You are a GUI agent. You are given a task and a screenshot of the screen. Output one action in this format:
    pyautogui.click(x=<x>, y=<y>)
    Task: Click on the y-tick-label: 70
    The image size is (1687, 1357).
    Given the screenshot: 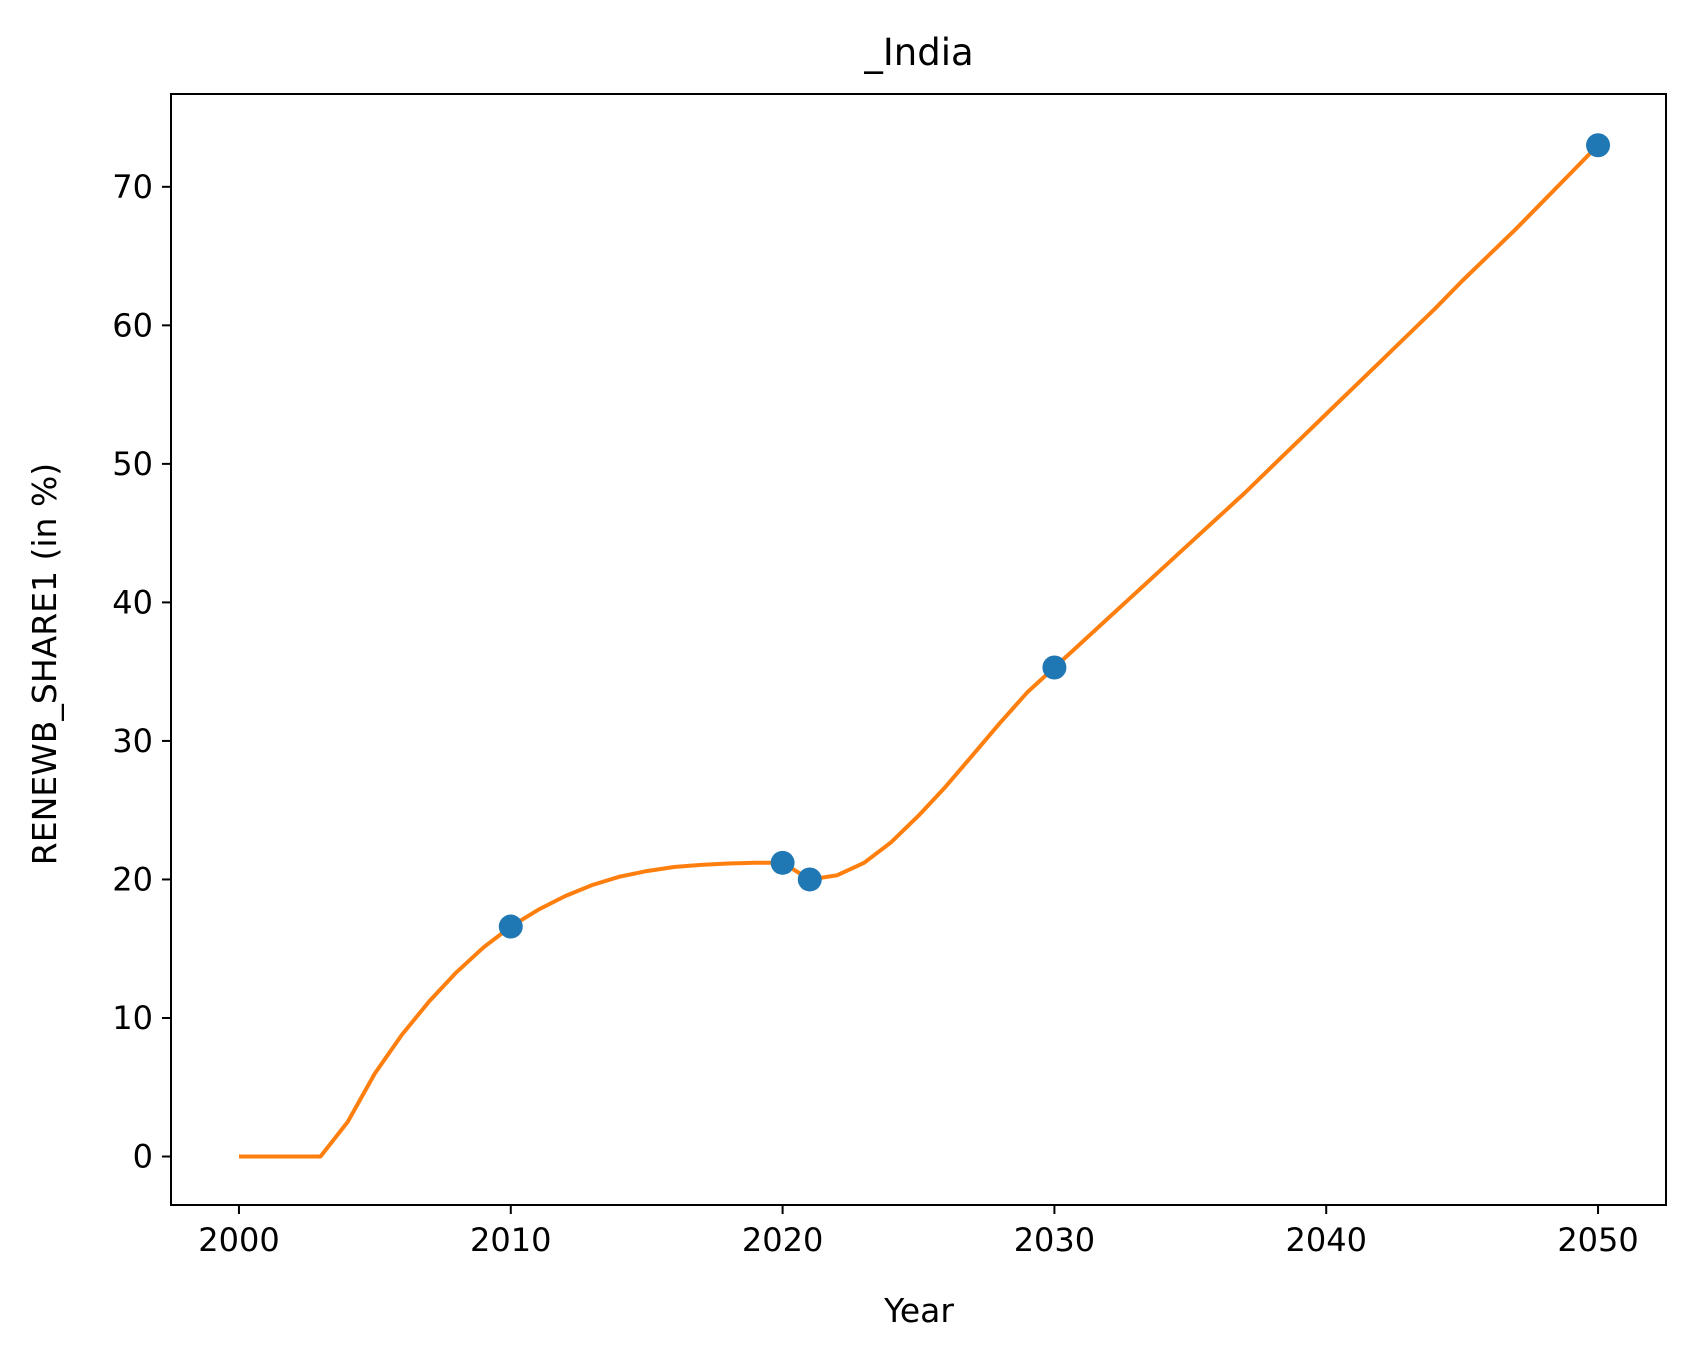 What is the action you would take?
    pyautogui.click(x=132, y=187)
    